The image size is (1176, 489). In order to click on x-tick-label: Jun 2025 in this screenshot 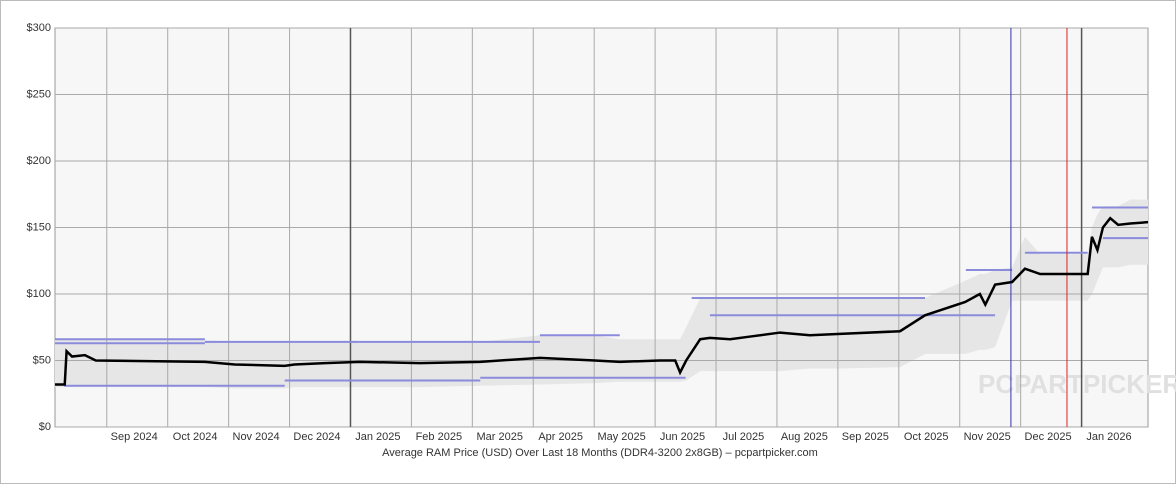, I will do `click(682, 437)`.